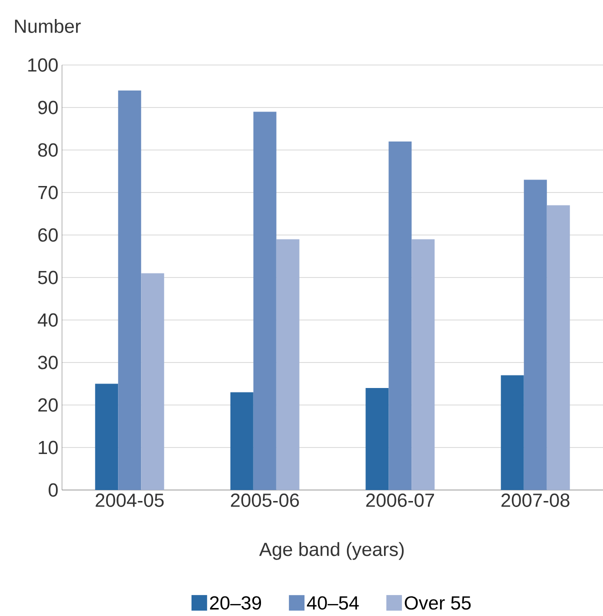 The height and width of the screenshot is (616, 603). I want to click on y-tick-label: 100, so click(43, 65).